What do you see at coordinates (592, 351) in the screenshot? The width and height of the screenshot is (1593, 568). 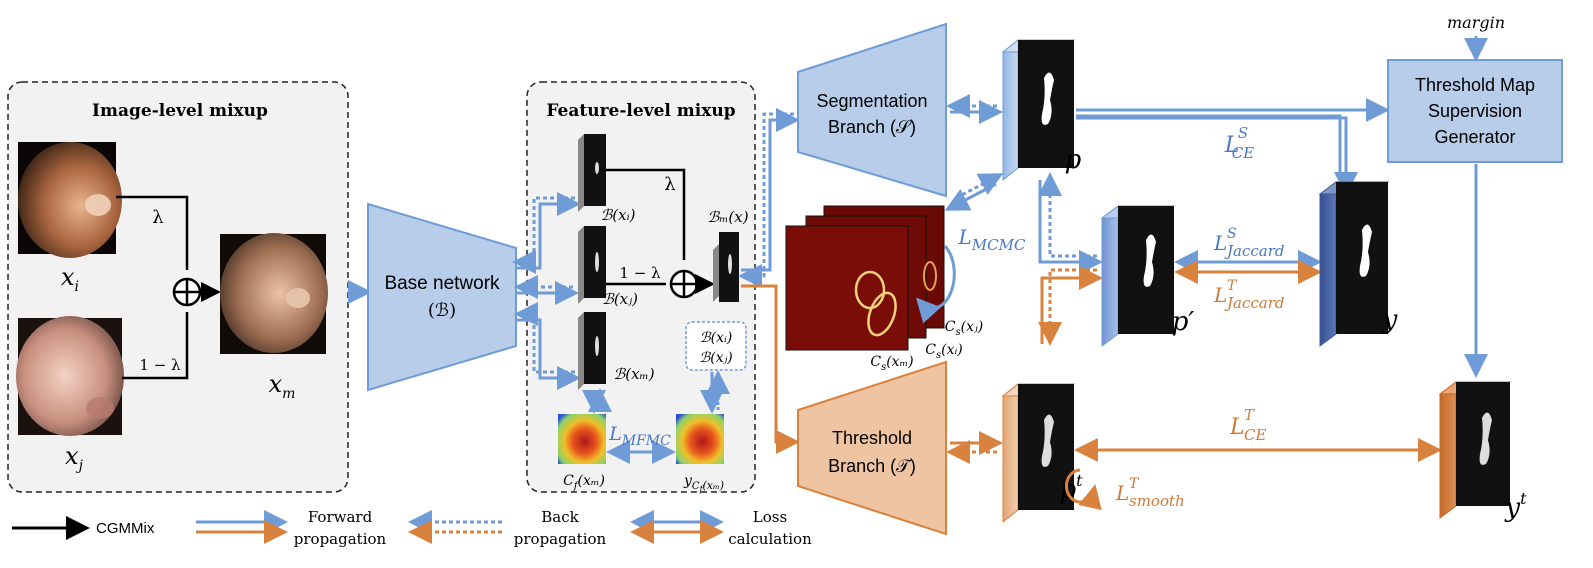 I see `feature-map-b-xm` at bounding box center [592, 351].